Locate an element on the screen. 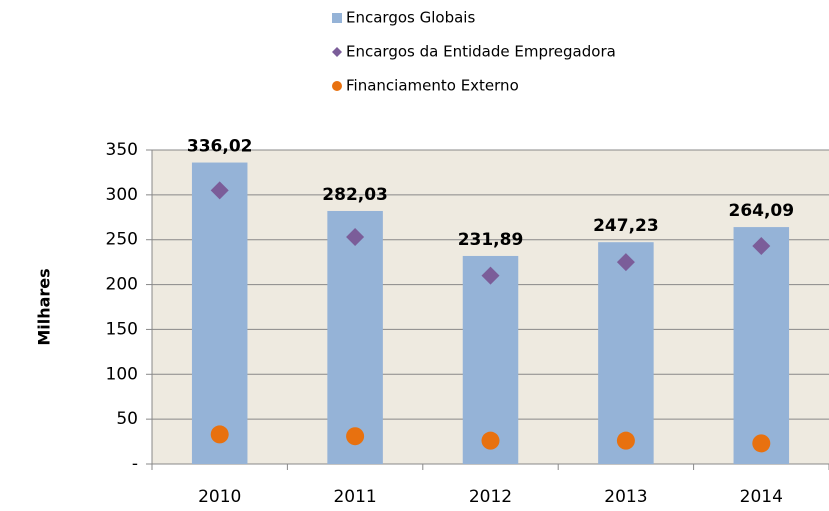 The height and width of the screenshot is (511, 829). data-label: 336,02 is located at coordinates (220, 147).